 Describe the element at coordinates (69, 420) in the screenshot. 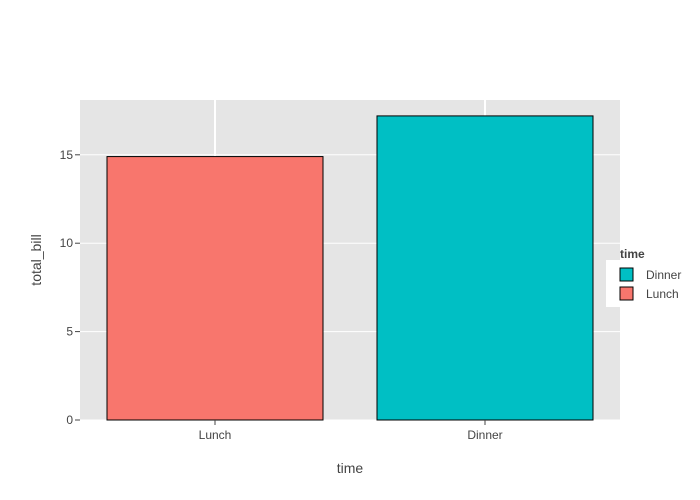

I see `y-tick-label: 0` at that location.